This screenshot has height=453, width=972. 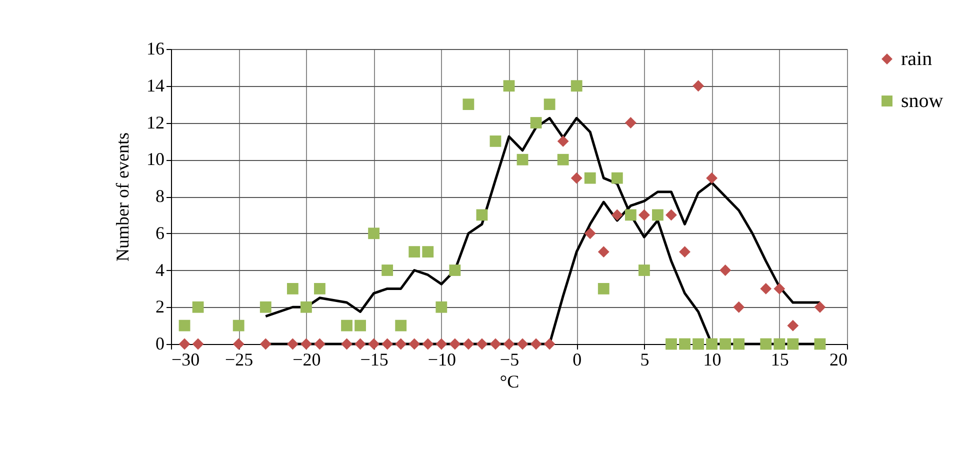 What do you see at coordinates (645, 360) in the screenshot?
I see `x-tick-label: 5` at bounding box center [645, 360].